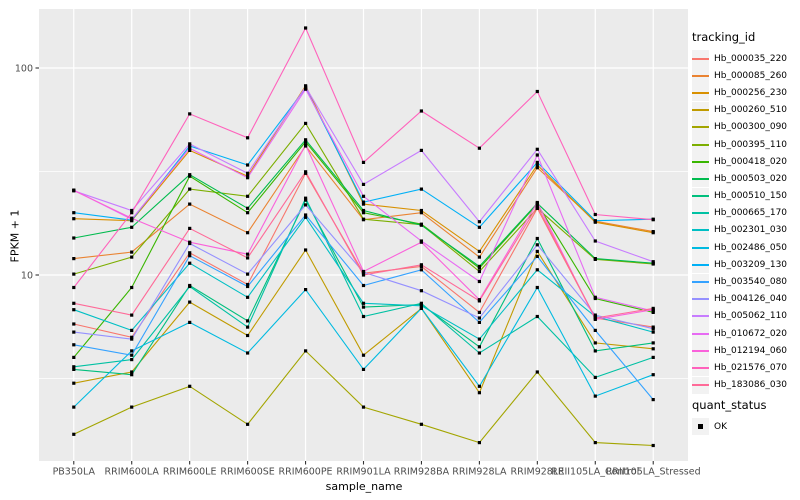 Image resolution: width=800 pixels, height=500 pixels. What do you see at coordinates (751, 75) in the screenshot?
I see `legend-item-label: Hb_000085_260` at bounding box center [751, 75].